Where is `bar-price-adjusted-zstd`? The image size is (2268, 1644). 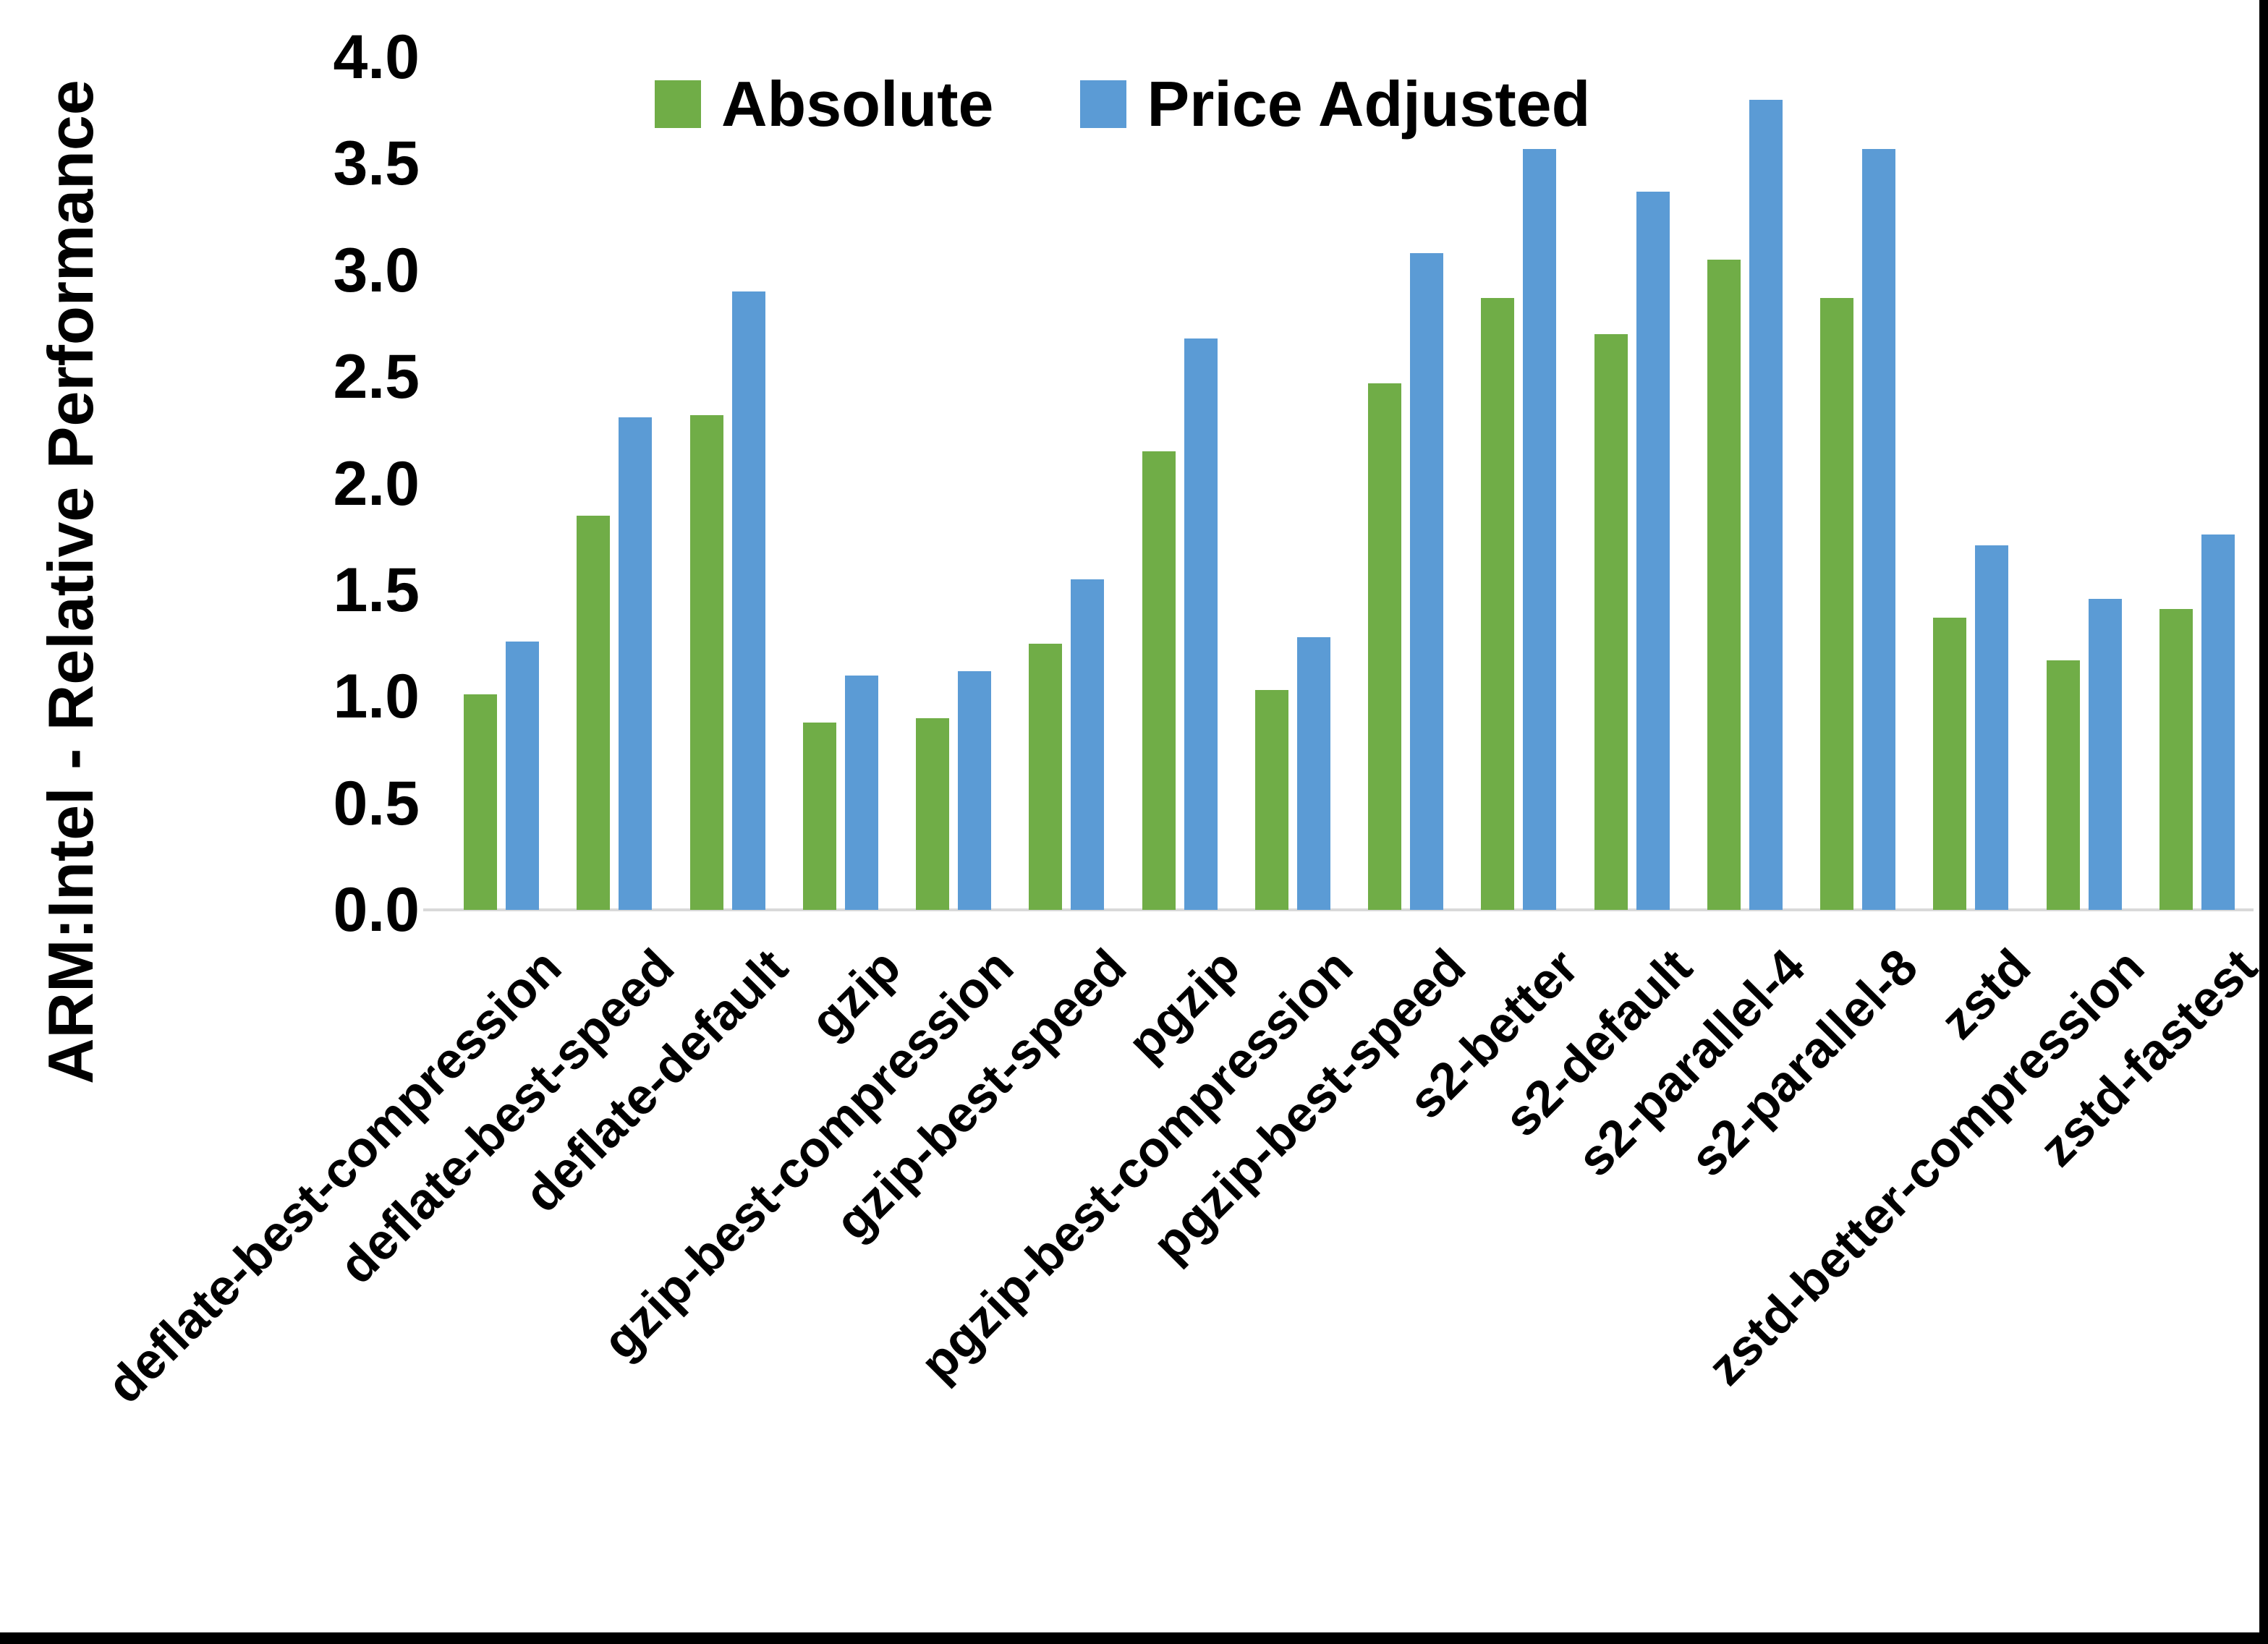
bar-price-adjusted-zstd is located at coordinates (1992, 727).